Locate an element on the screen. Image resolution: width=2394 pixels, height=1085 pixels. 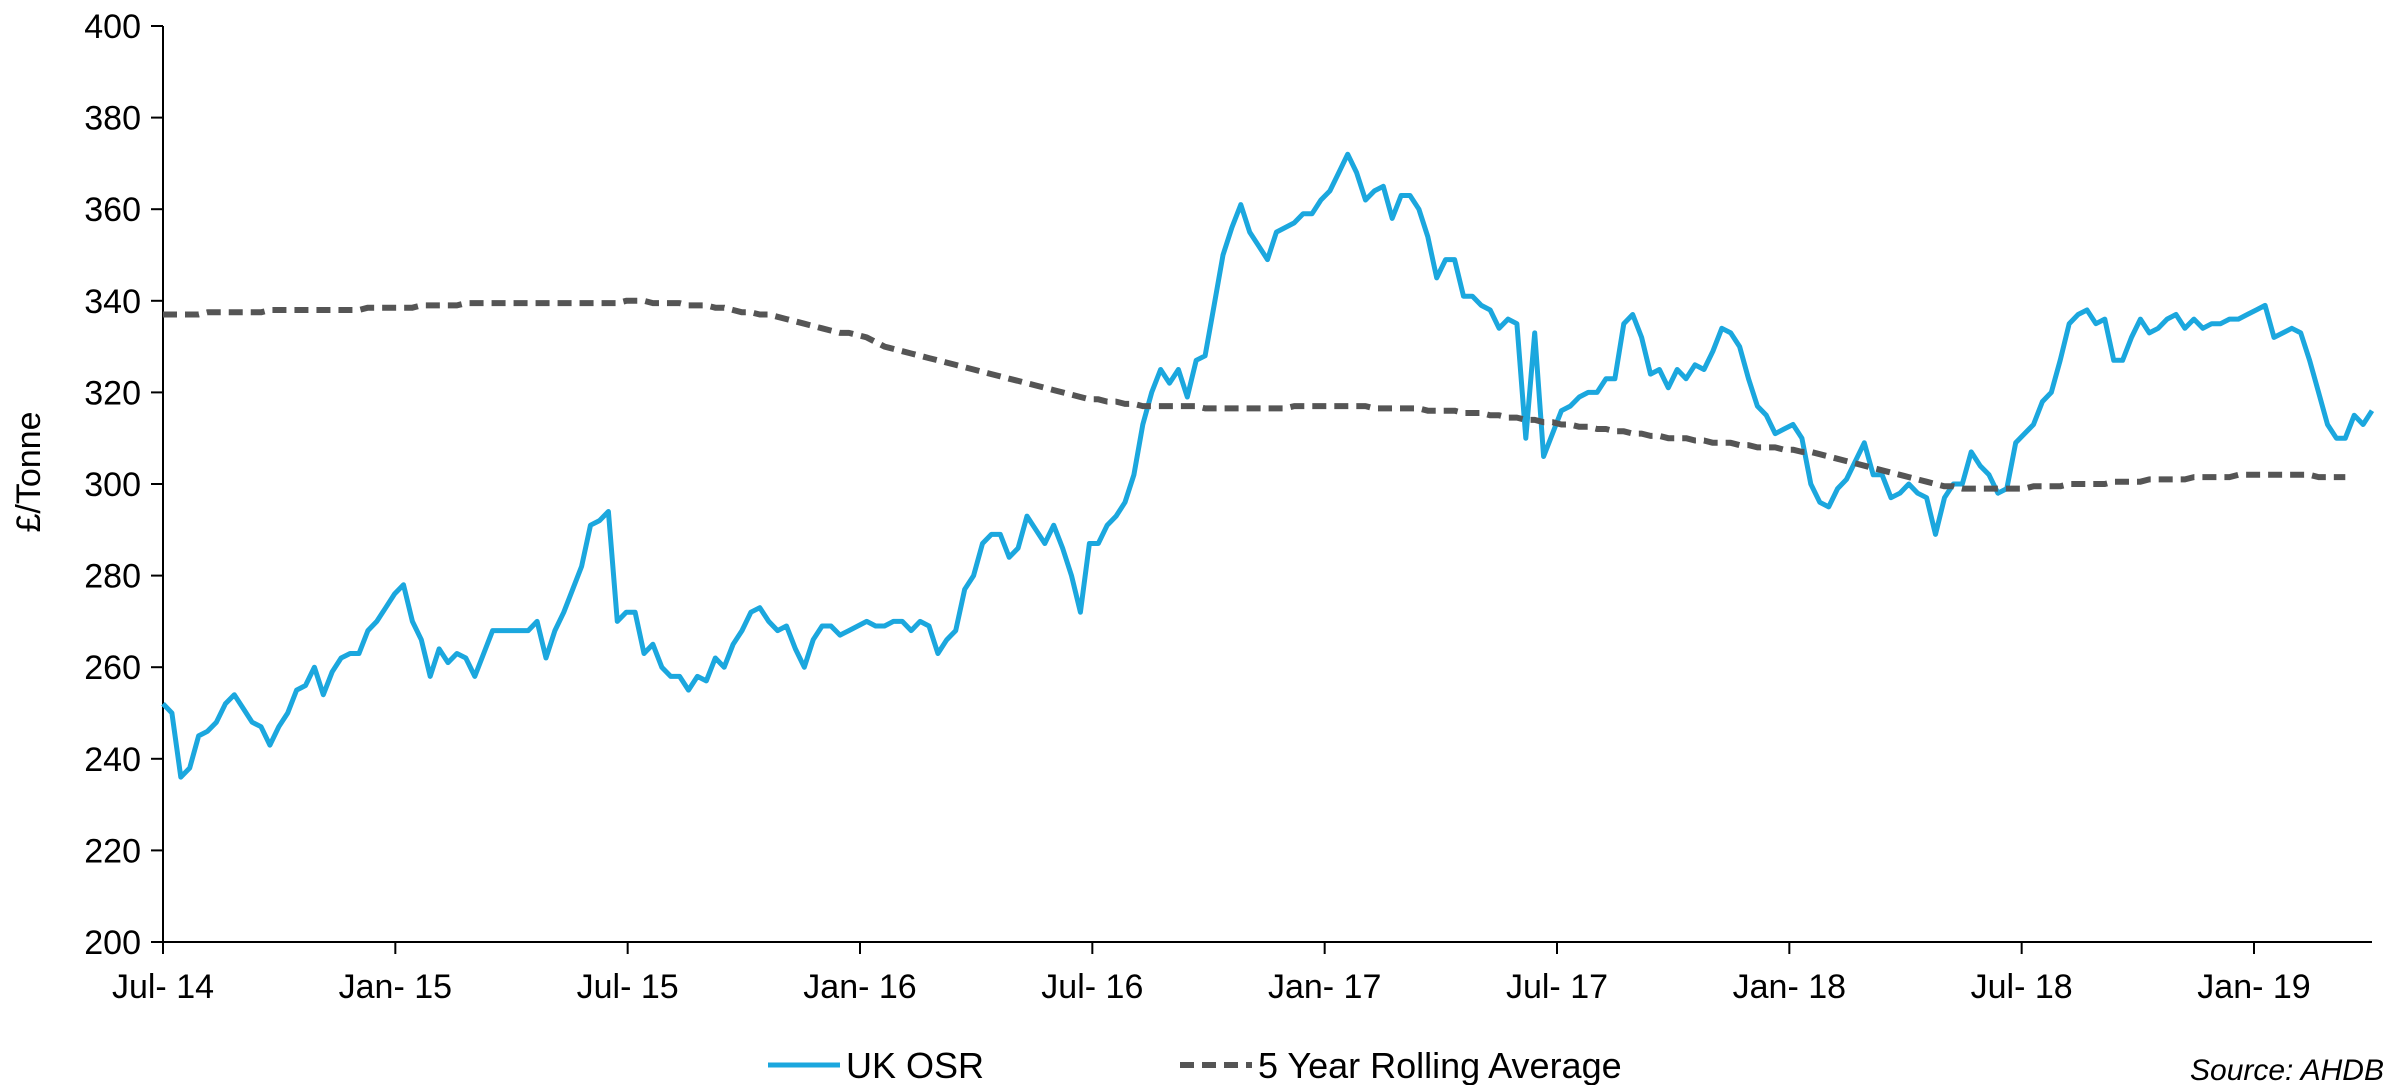
y-axis: 200 220 240 260 280 300 320 340 360 380 400 is located at coordinates (124, 485).